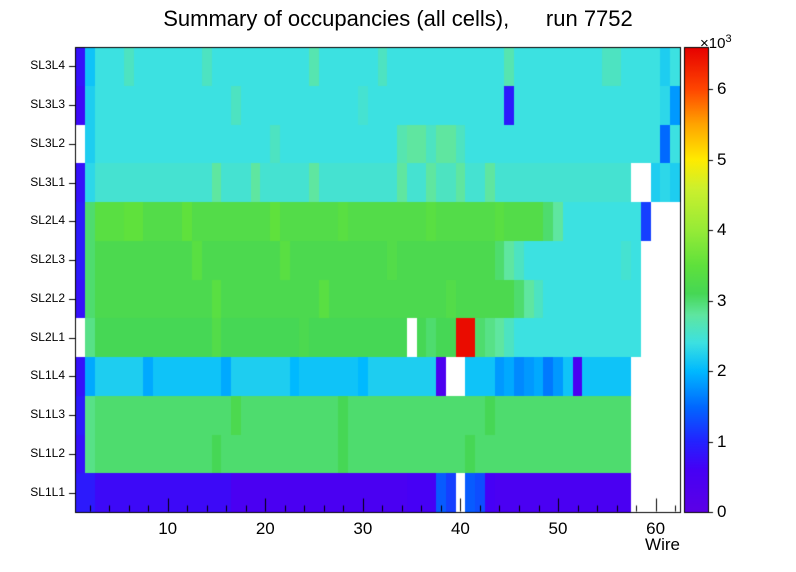 The width and height of the screenshot is (796, 572). I want to click on colorbar-tick-label: 6, so click(722, 89).